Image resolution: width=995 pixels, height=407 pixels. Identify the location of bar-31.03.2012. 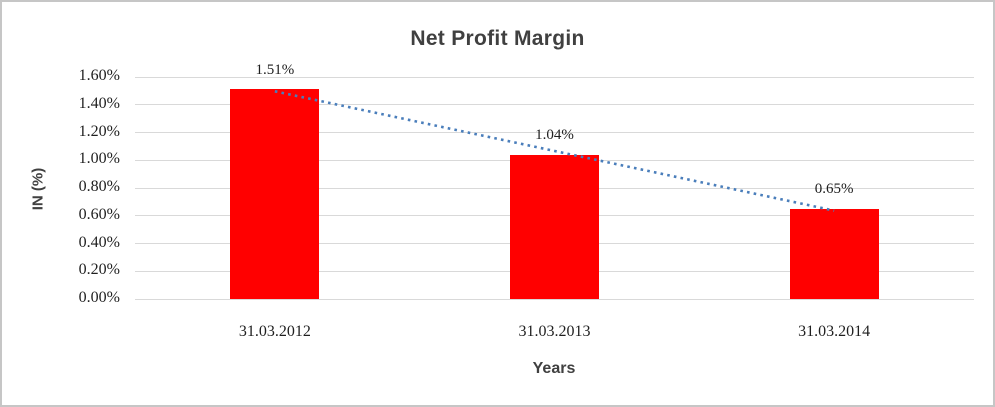
(275, 194).